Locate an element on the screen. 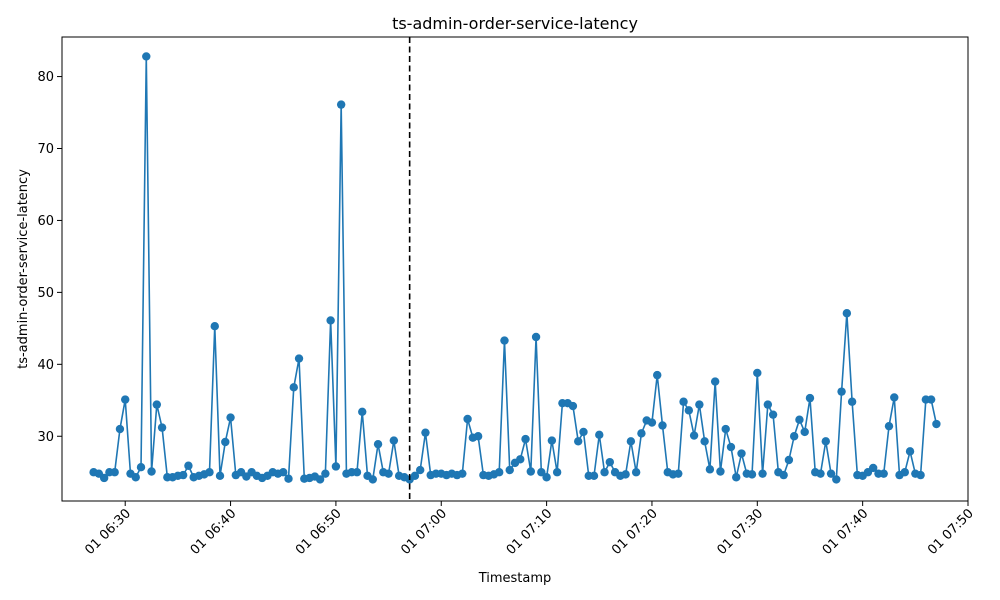 The width and height of the screenshot is (1000, 600). x-tick-label: 01 06:40 is located at coordinates (214, 532).